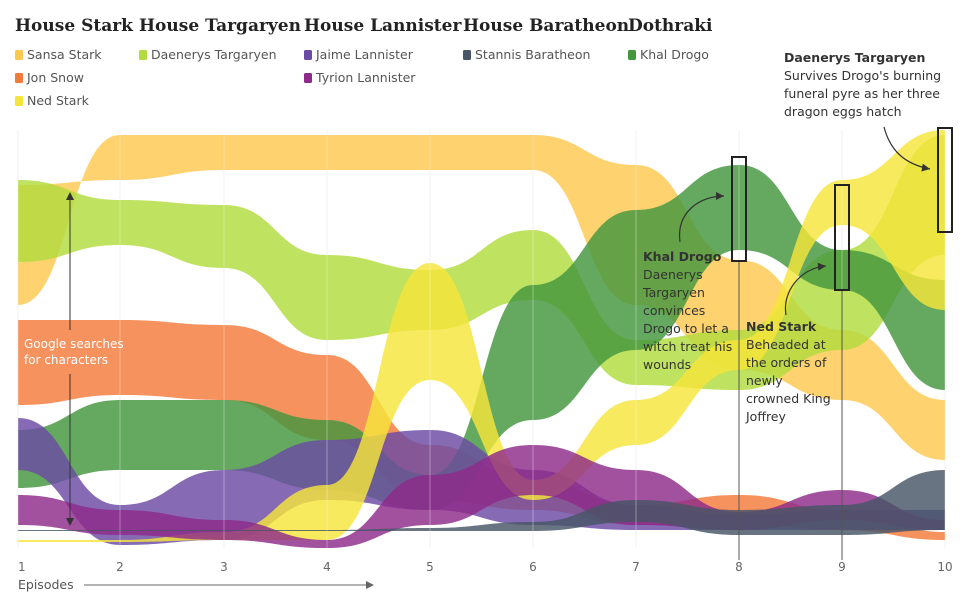  Describe the element at coordinates (214, 54) in the screenshot. I see `legend-label-daenerys-targaryen: Daenerys Targaryen` at that location.